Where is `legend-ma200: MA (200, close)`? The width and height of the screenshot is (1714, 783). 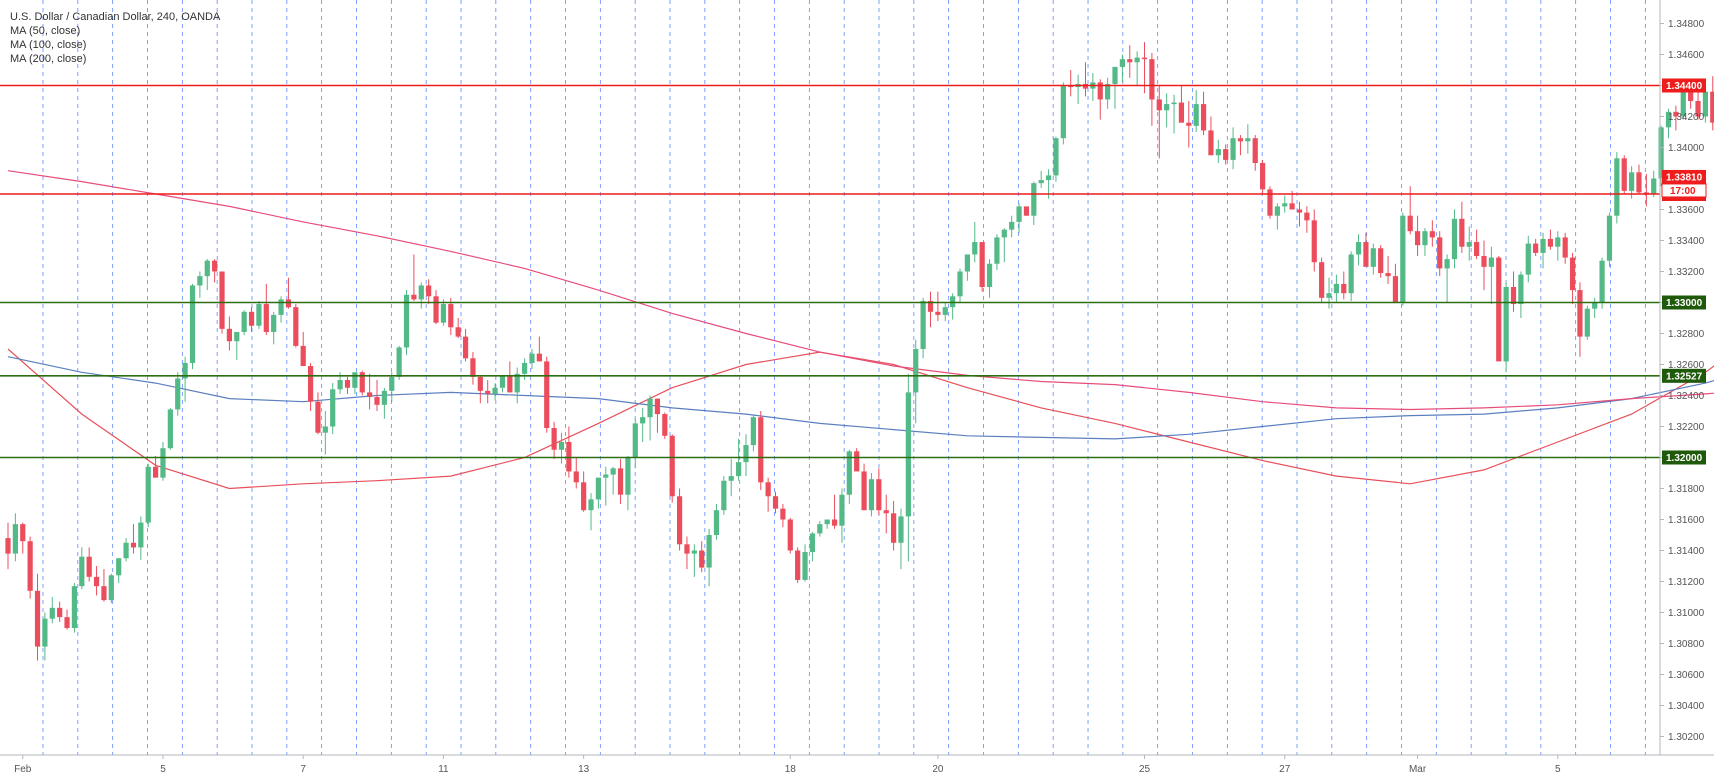
legend-ma200: MA (200, close) is located at coordinates (48, 59).